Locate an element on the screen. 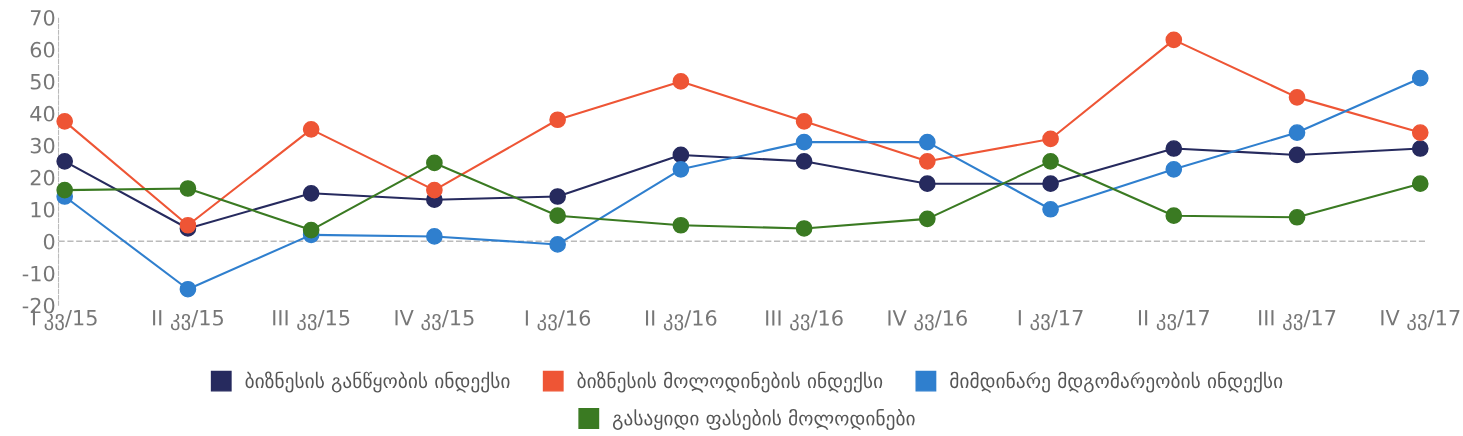  y-tick-label: 60 is located at coordinates (42, 49).